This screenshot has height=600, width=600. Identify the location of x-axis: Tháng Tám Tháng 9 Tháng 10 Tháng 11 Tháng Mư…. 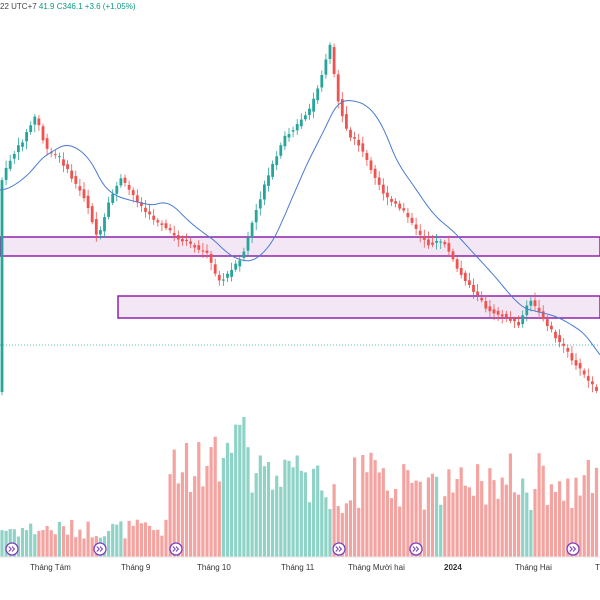
(300, 564).